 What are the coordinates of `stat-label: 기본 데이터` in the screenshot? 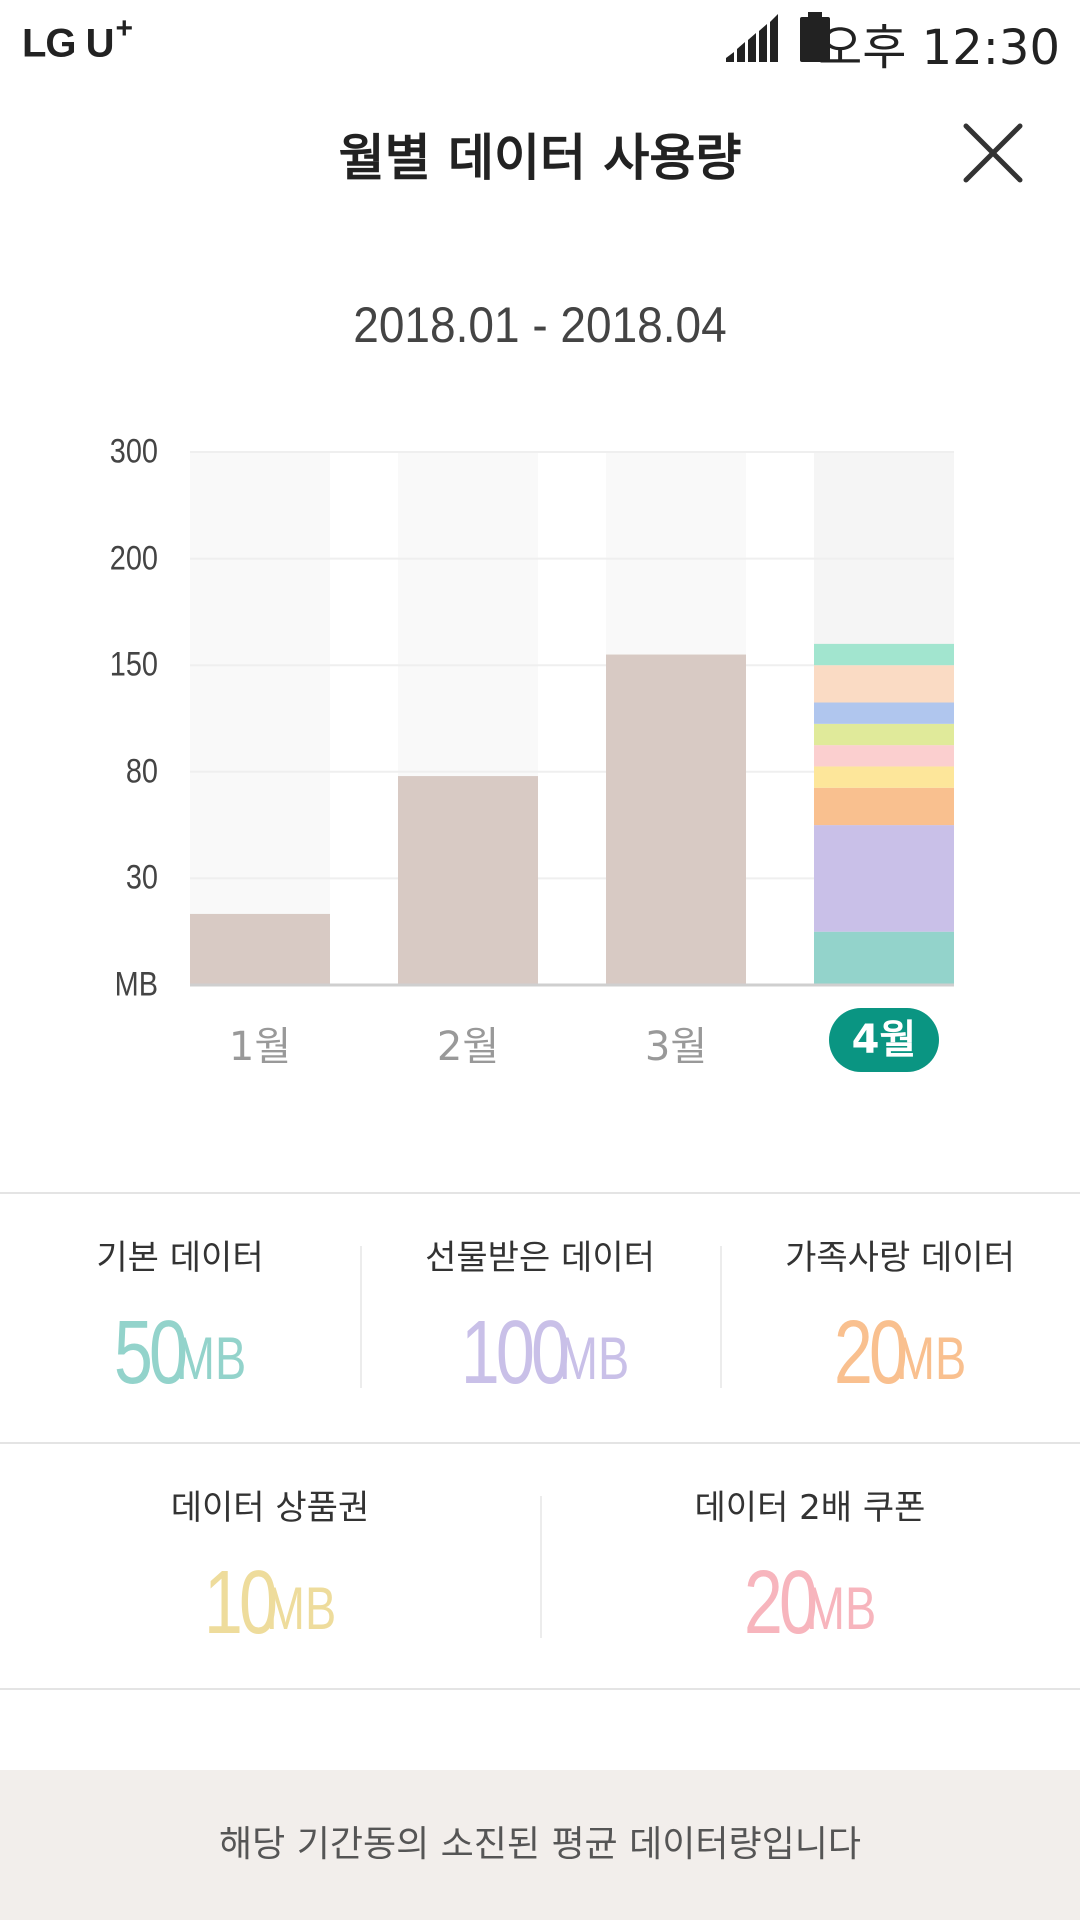 It's located at (180, 1258).